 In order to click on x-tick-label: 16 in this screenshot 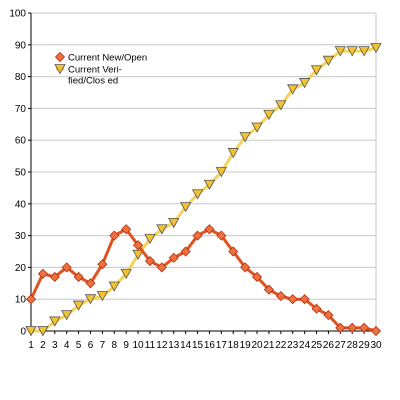, I will do `click(210, 345)`.